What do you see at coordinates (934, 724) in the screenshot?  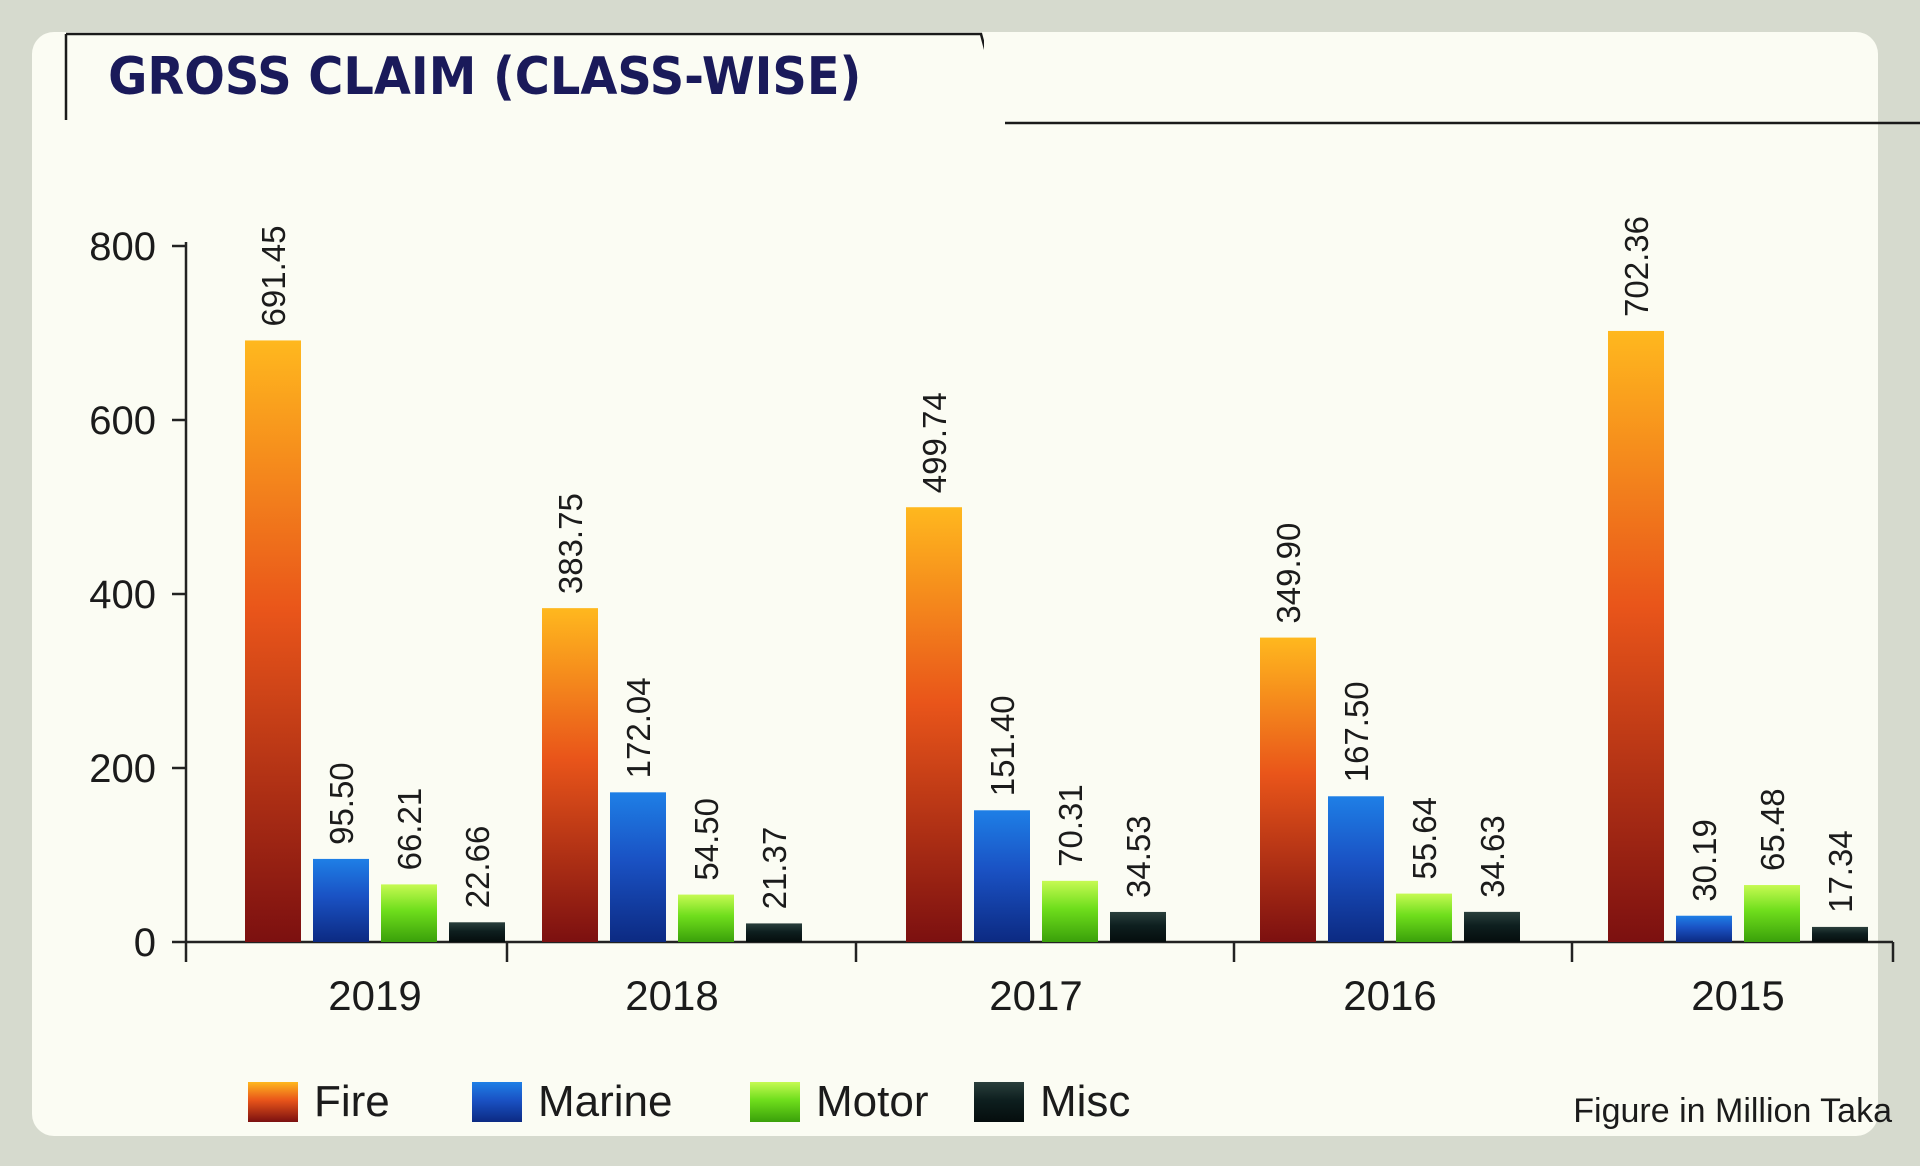 I see `bar-fire-2017` at bounding box center [934, 724].